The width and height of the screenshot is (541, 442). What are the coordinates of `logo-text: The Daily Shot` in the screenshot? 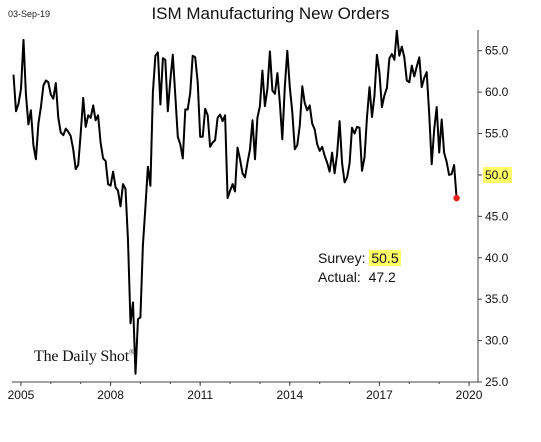 It's located at (81, 356).